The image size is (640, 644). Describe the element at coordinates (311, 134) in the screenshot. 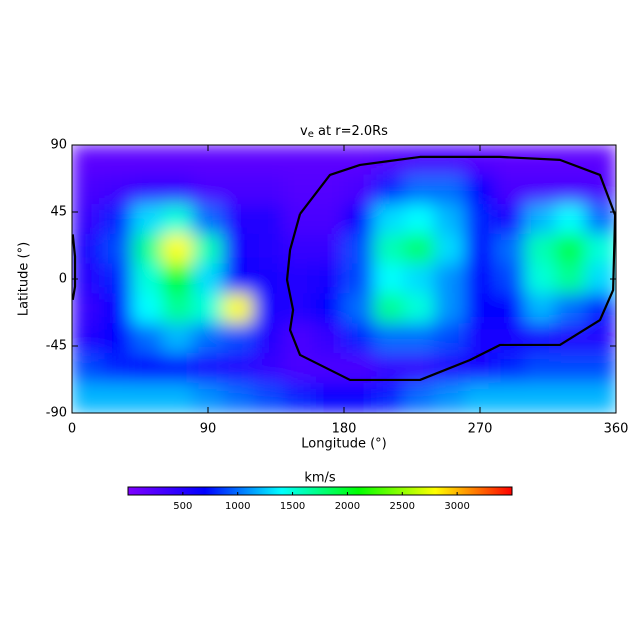

I see `title-subscript: e` at that location.